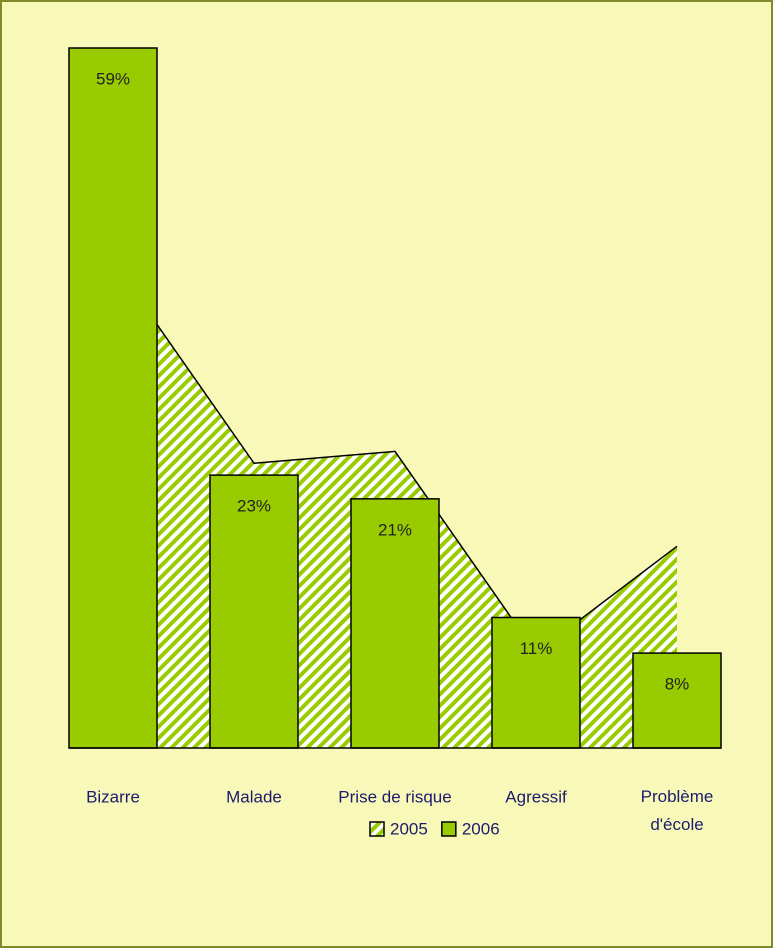  What do you see at coordinates (481, 828) in the screenshot?
I see `legend-label: 2006` at bounding box center [481, 828].